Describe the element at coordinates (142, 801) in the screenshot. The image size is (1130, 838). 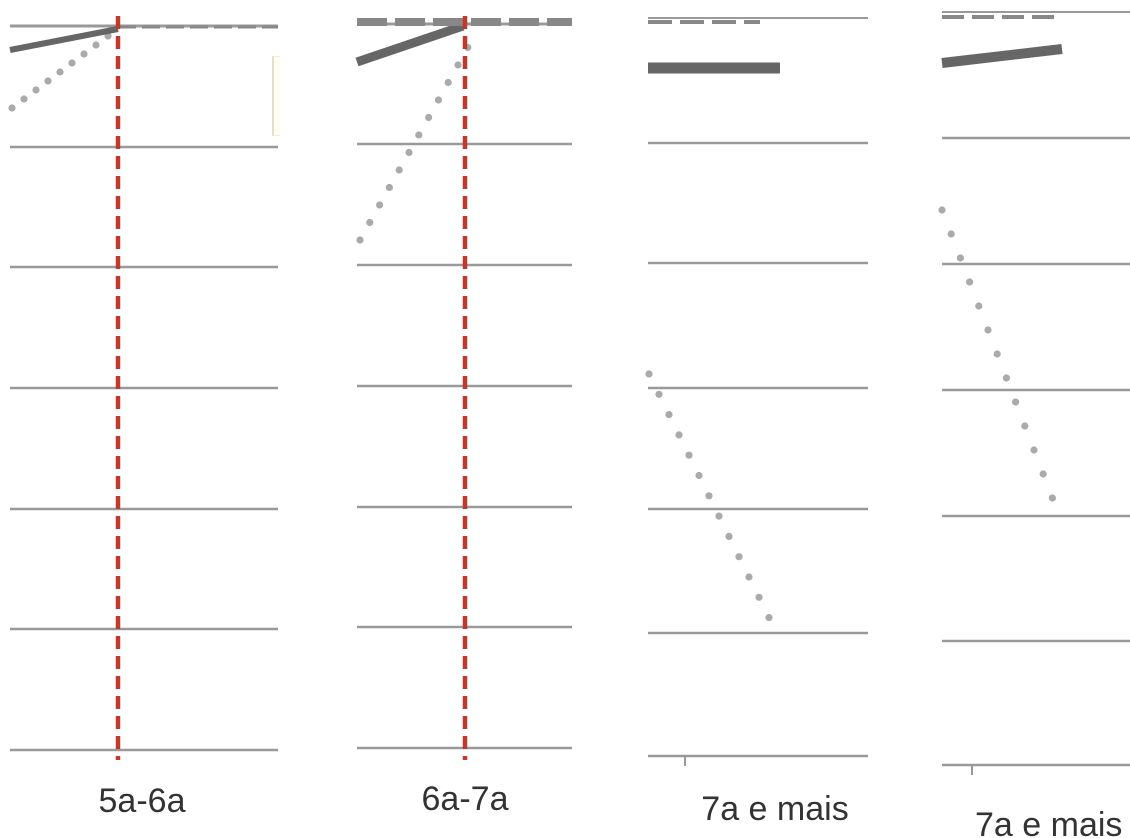
I see `category-label: 5a-6a` at that location.